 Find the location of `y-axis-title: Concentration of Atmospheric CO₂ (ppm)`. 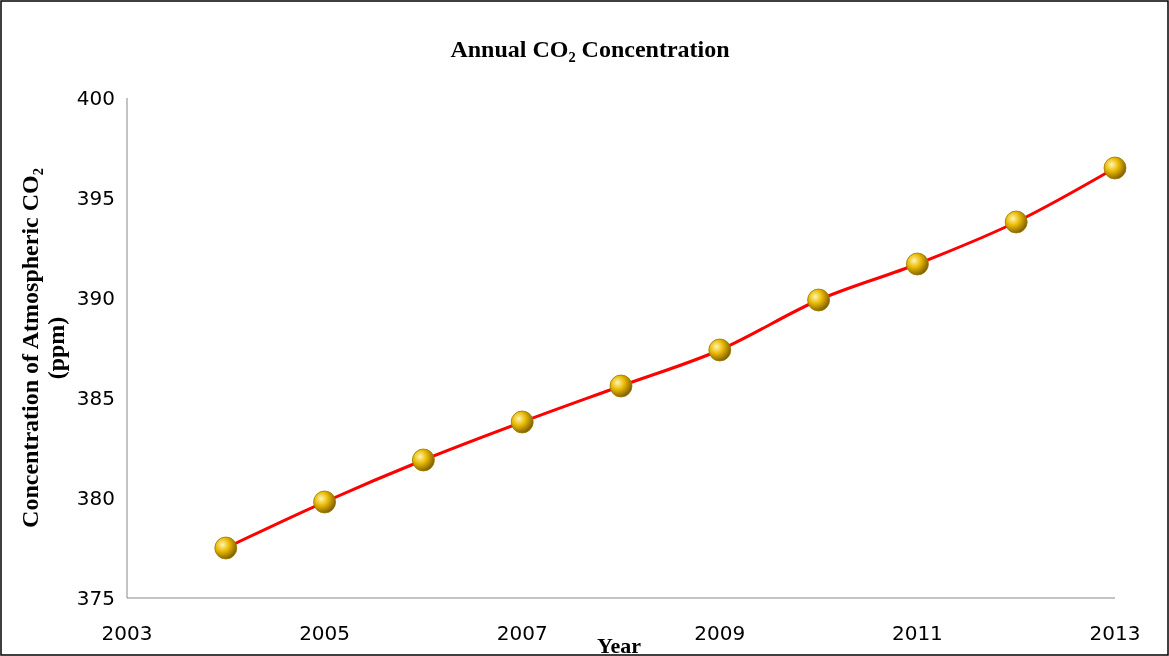

y-axis-title: Concentration of Atmospheric CO₂ (ppm) is located at coordinates (43, 348).